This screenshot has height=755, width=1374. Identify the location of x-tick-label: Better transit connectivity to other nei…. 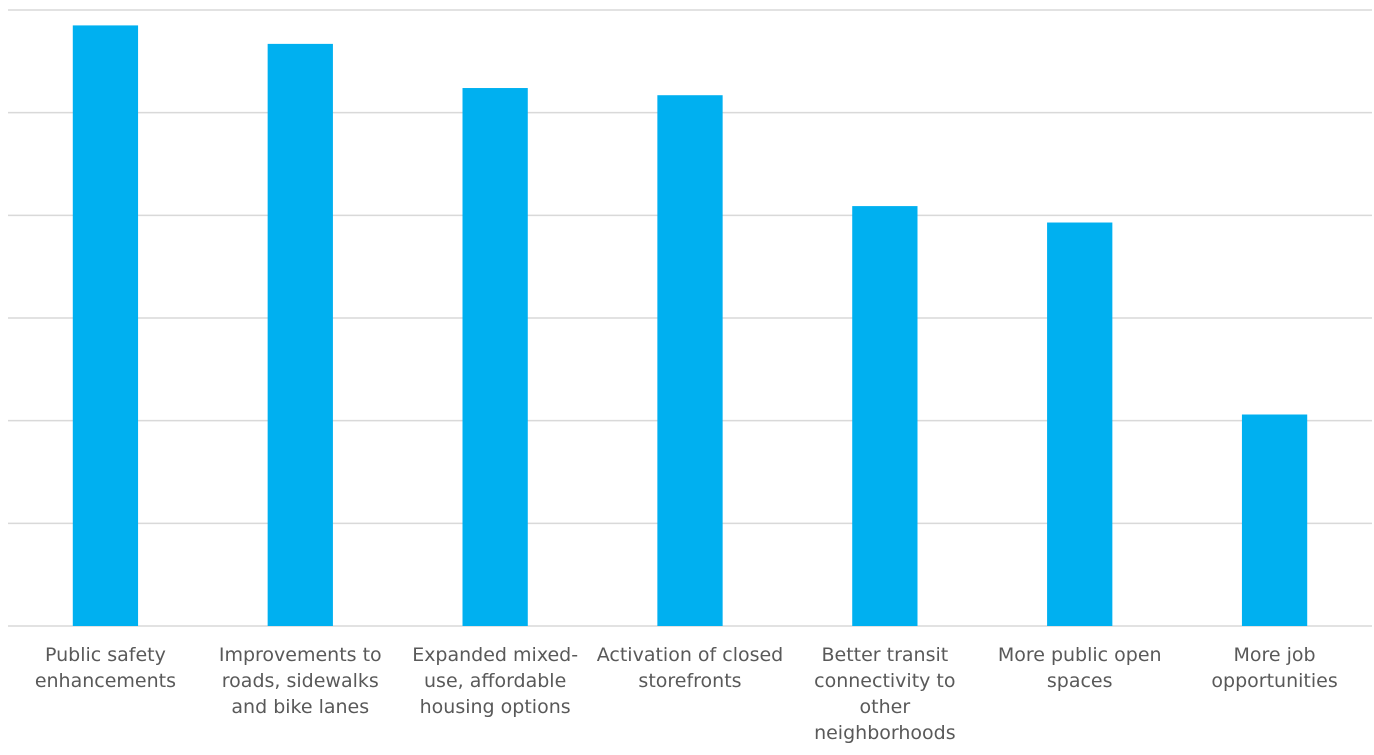
(885, 694).